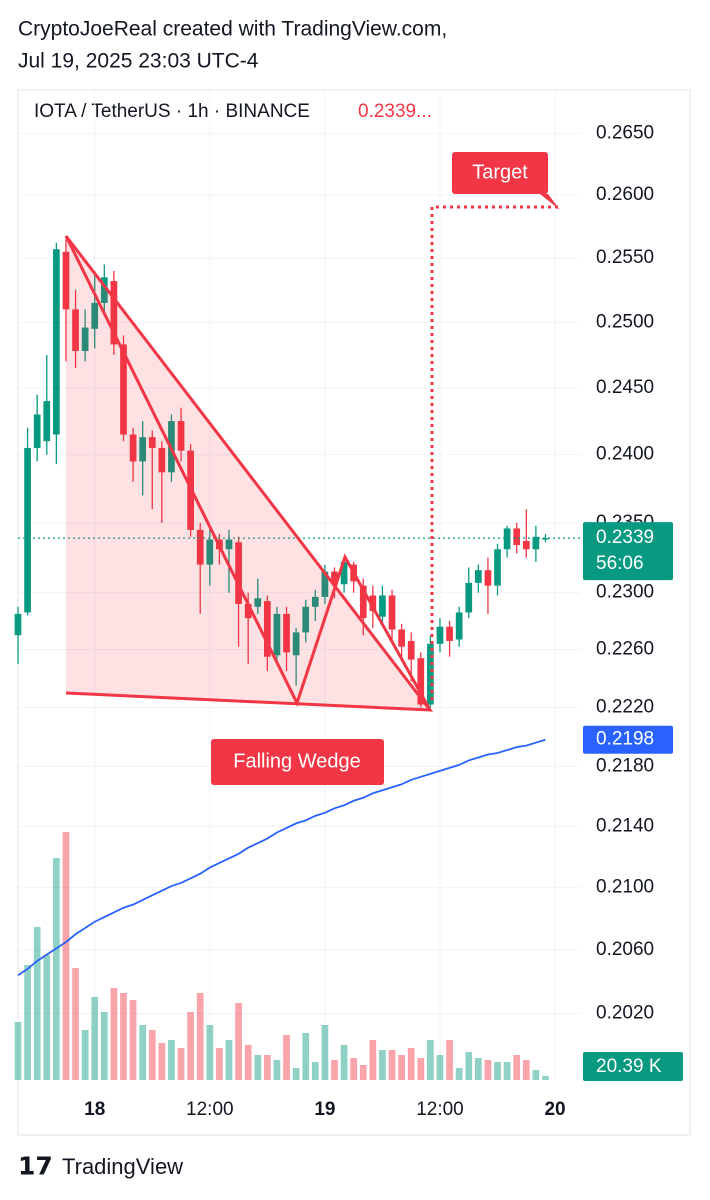  I want to click on brand: TradingView, so click(122, 1166).